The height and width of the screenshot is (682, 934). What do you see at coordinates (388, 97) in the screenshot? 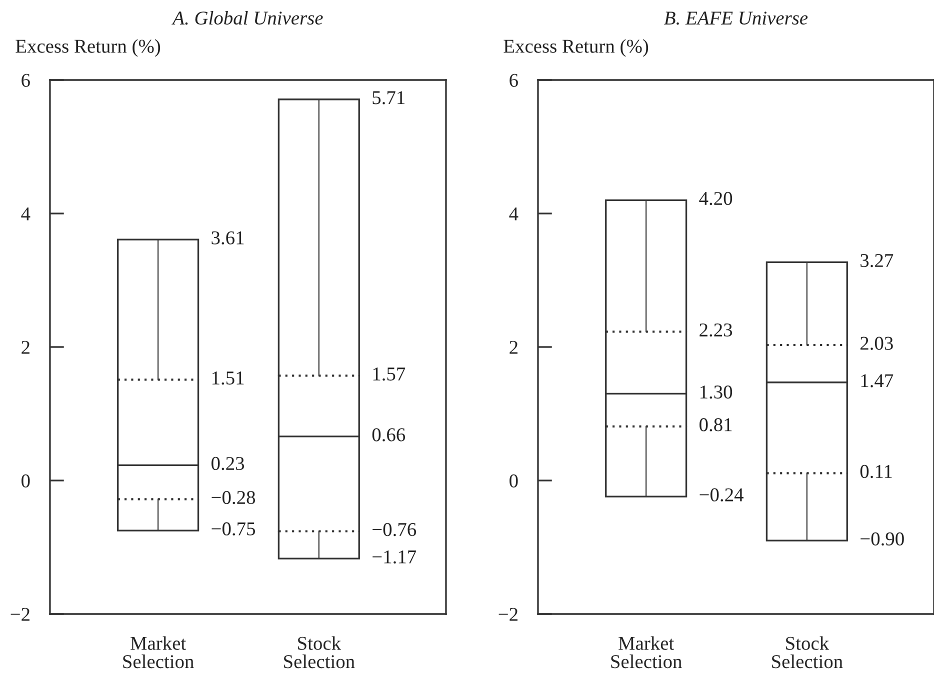
I see `annotation: 5.71` at bounding box center [388, 97].